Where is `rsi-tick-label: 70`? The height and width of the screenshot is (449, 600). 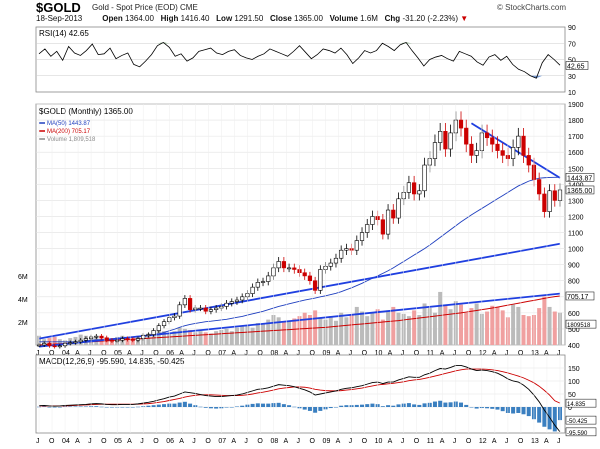 rsi-tick-label: 70 is located at coordinates (572, 44).